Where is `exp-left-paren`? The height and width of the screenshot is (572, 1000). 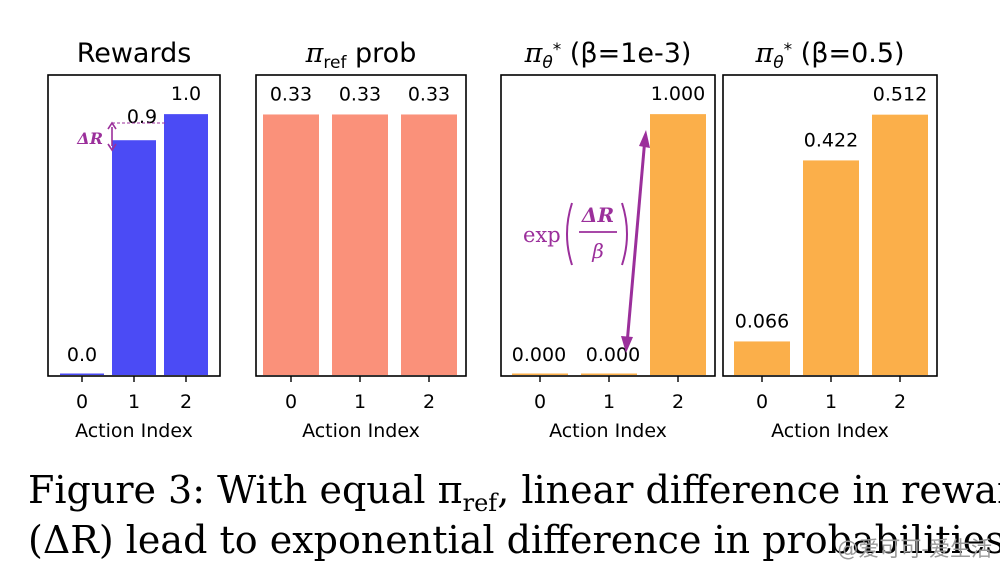
exp-left-paren is located at coordinates (569, 234).